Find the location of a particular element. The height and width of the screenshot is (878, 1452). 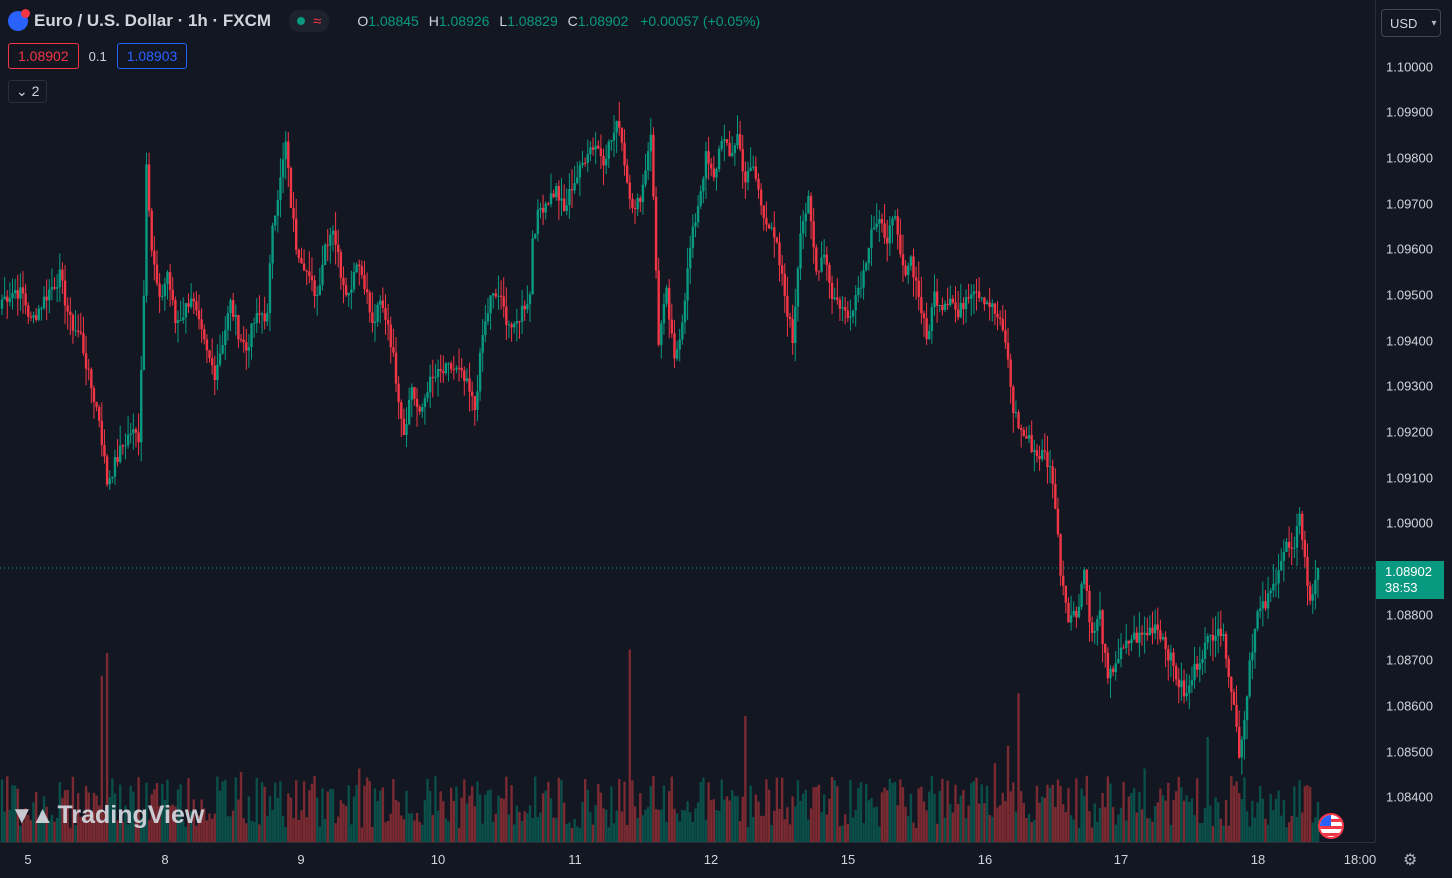

currency-selector: USD ▾ is located at coordinates (1411, 23).